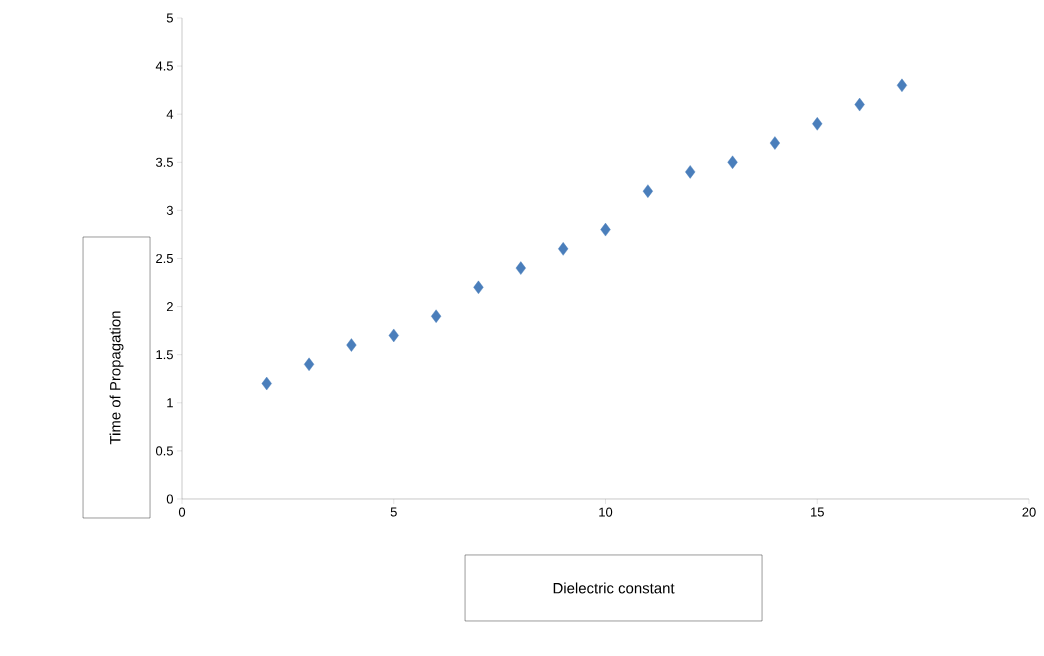 The image size is (1044, 656). Describe the element at coordinates (182, 512) in the screenshot. I see `x-tick-label: 0` at that location.